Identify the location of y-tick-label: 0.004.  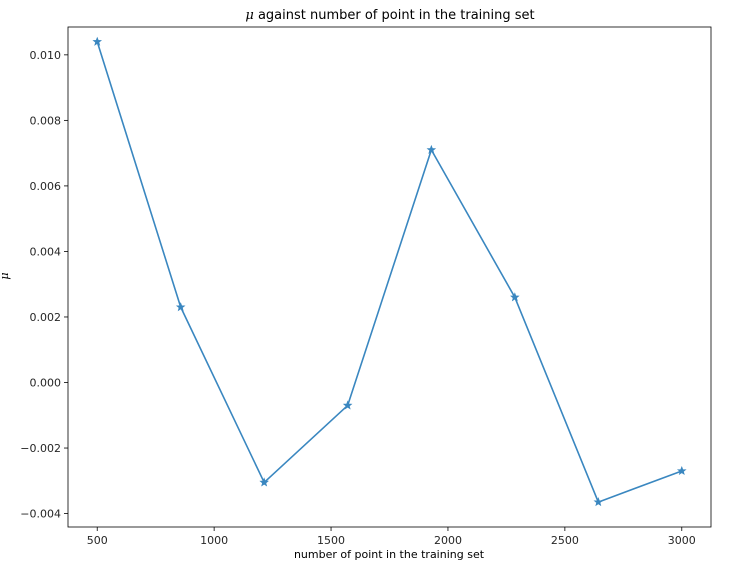
(46, 251).